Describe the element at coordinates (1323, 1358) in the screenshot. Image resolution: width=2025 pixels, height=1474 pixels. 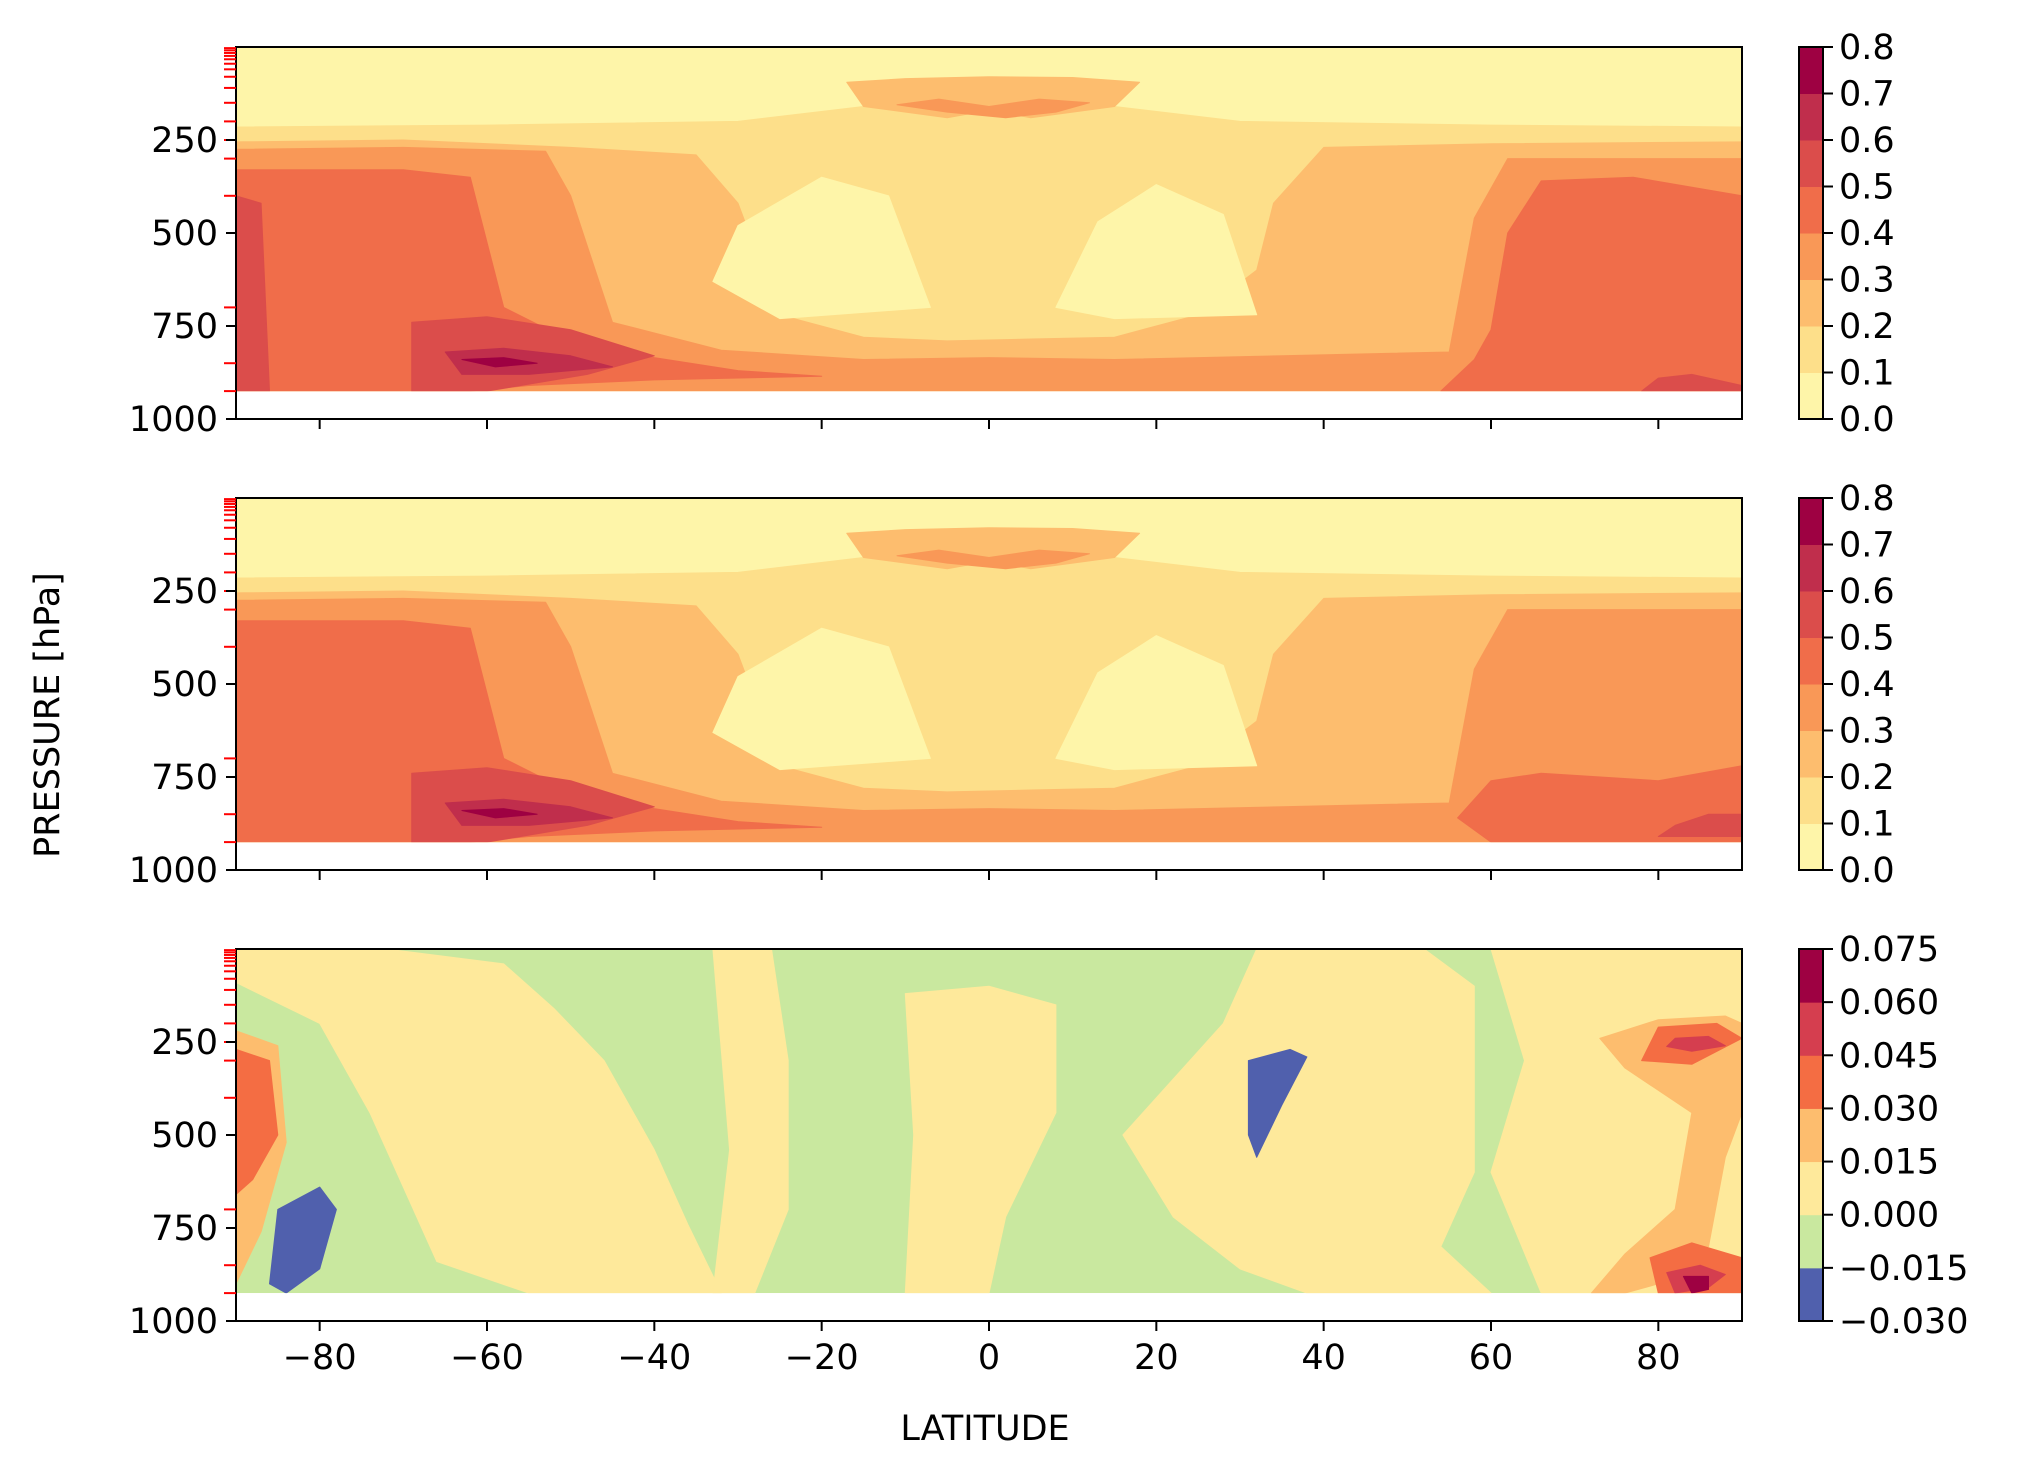
I see `x-tick-label: 40` at that location.